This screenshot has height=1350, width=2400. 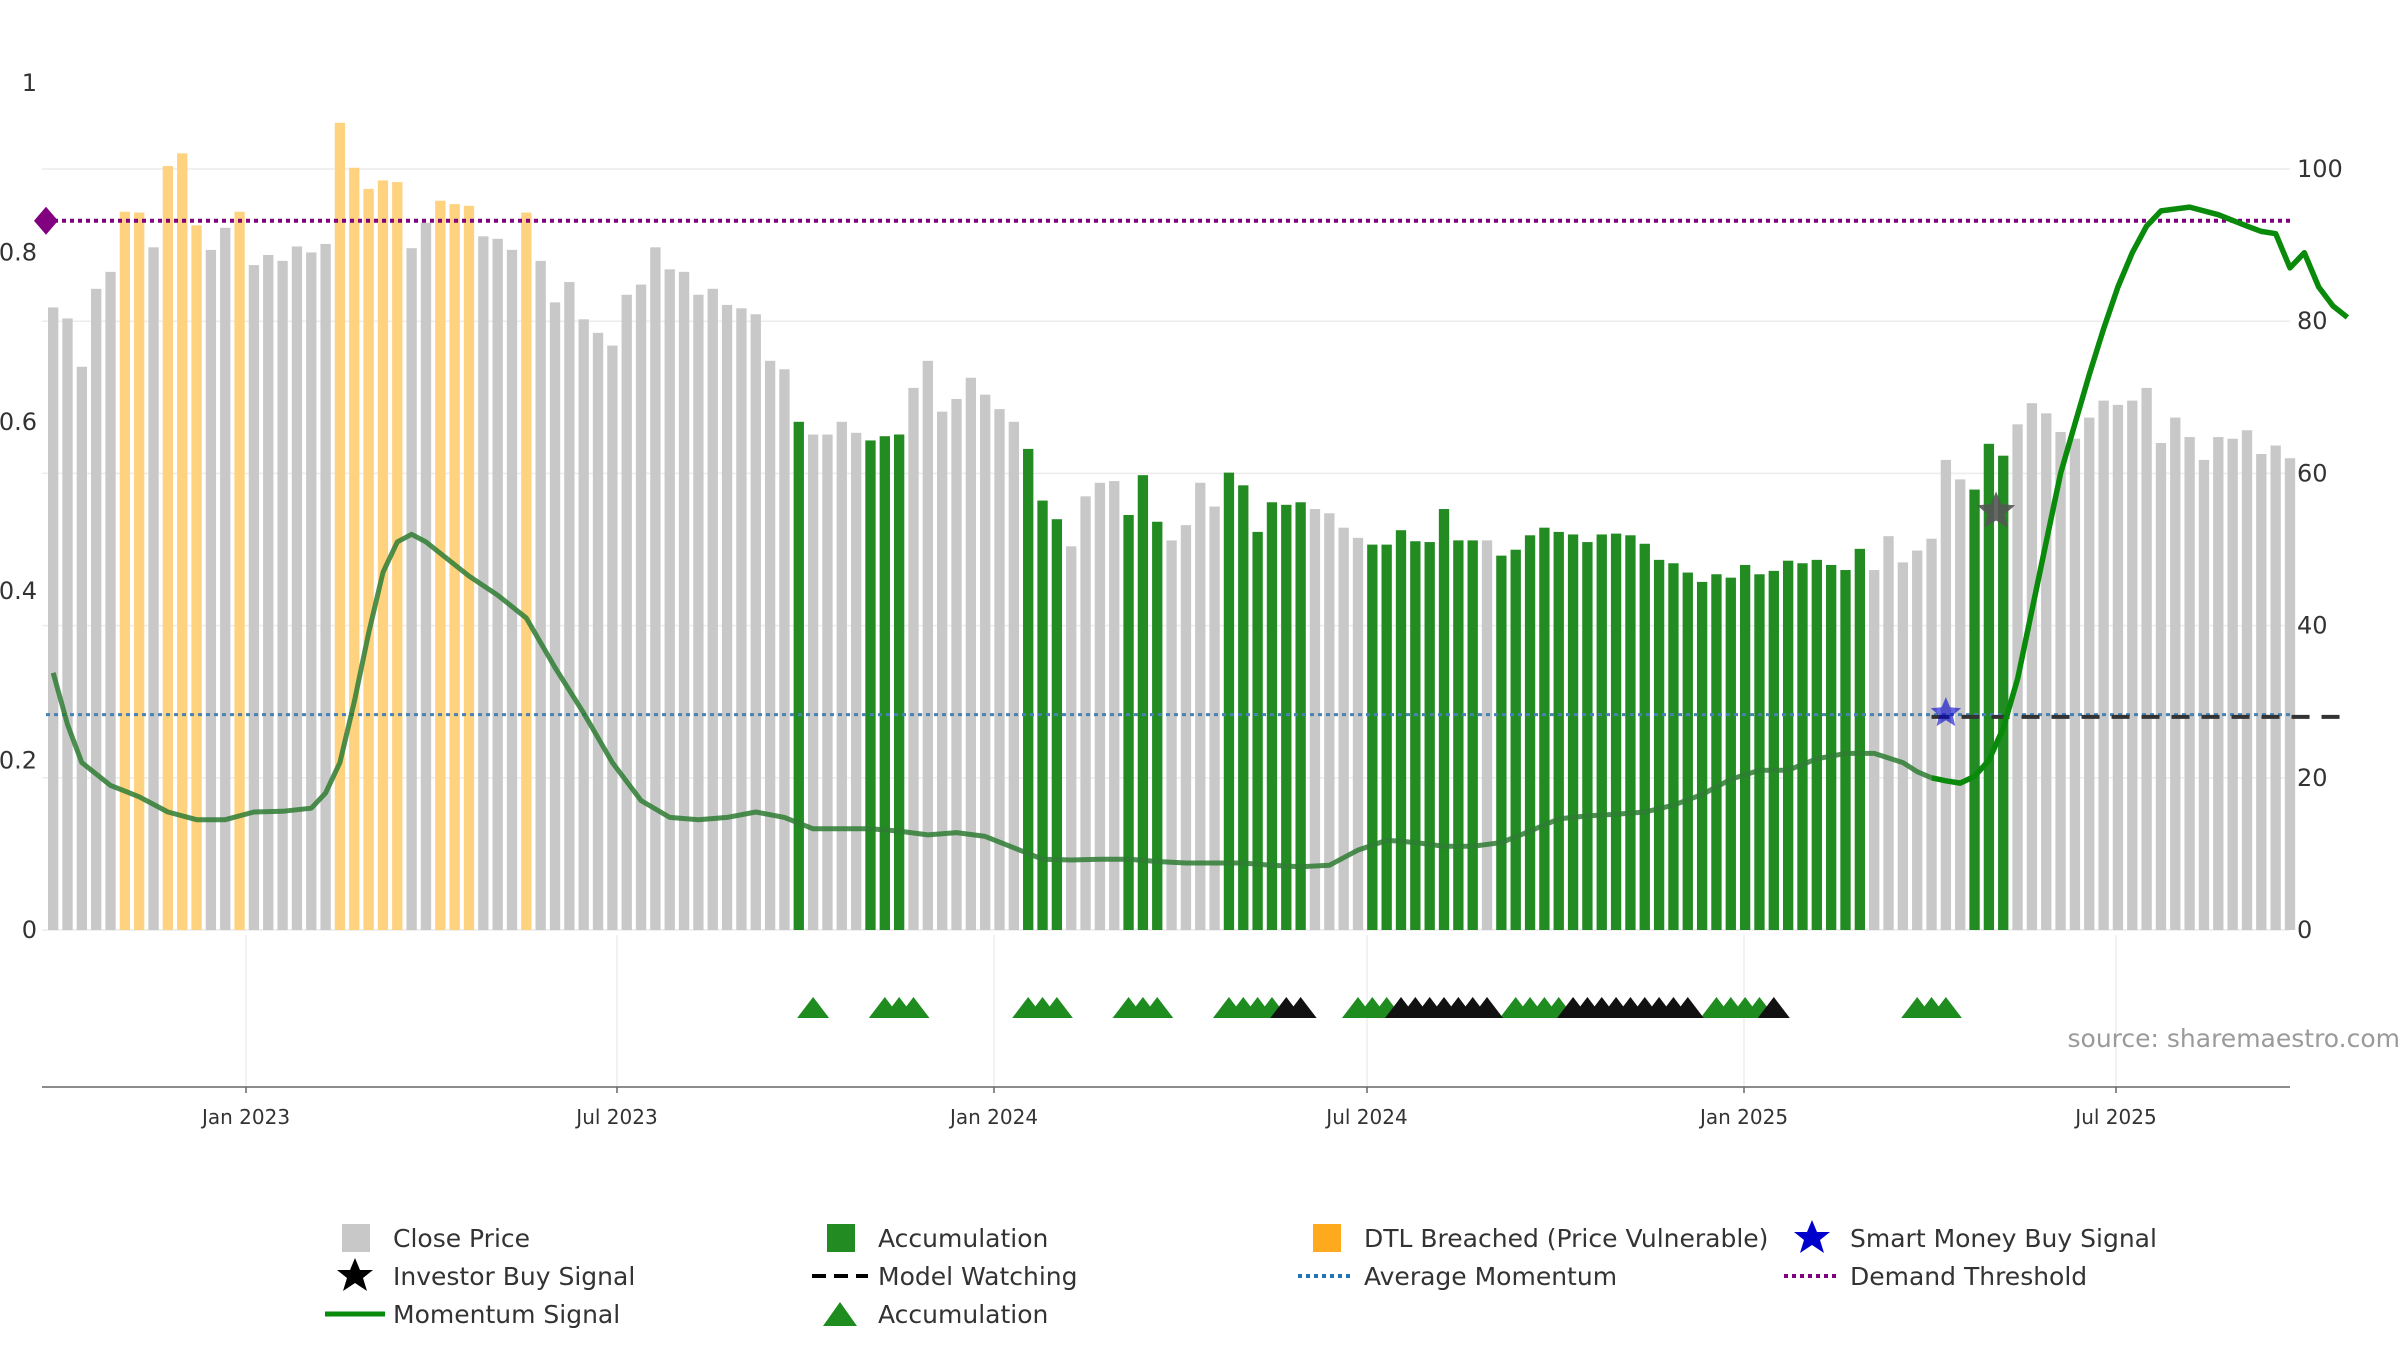 What do you see at coordinates (29, 83) in the screenshot?
I see `left-tick-label: 1` at bounding box center [29, 83].